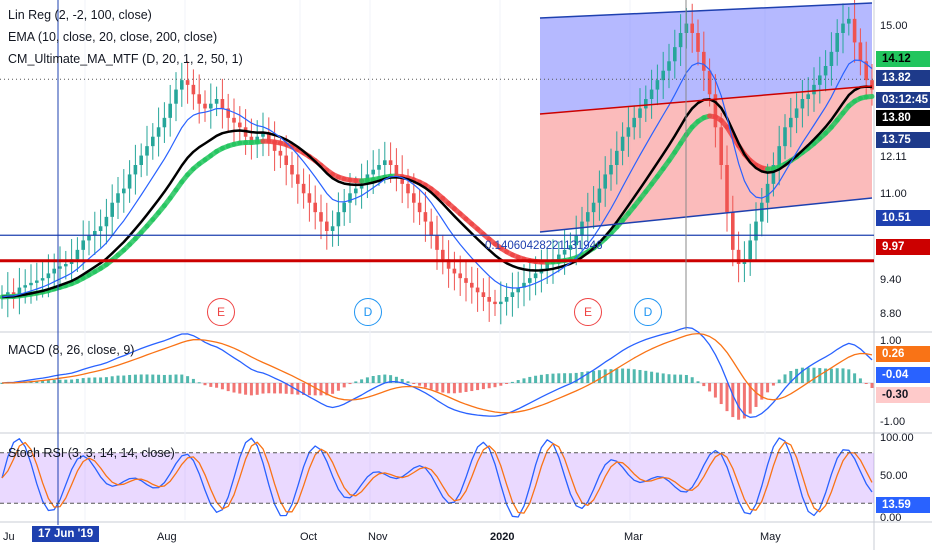  I want to click on channel-annotation: 0.14060428221131946, so click(543, 246).